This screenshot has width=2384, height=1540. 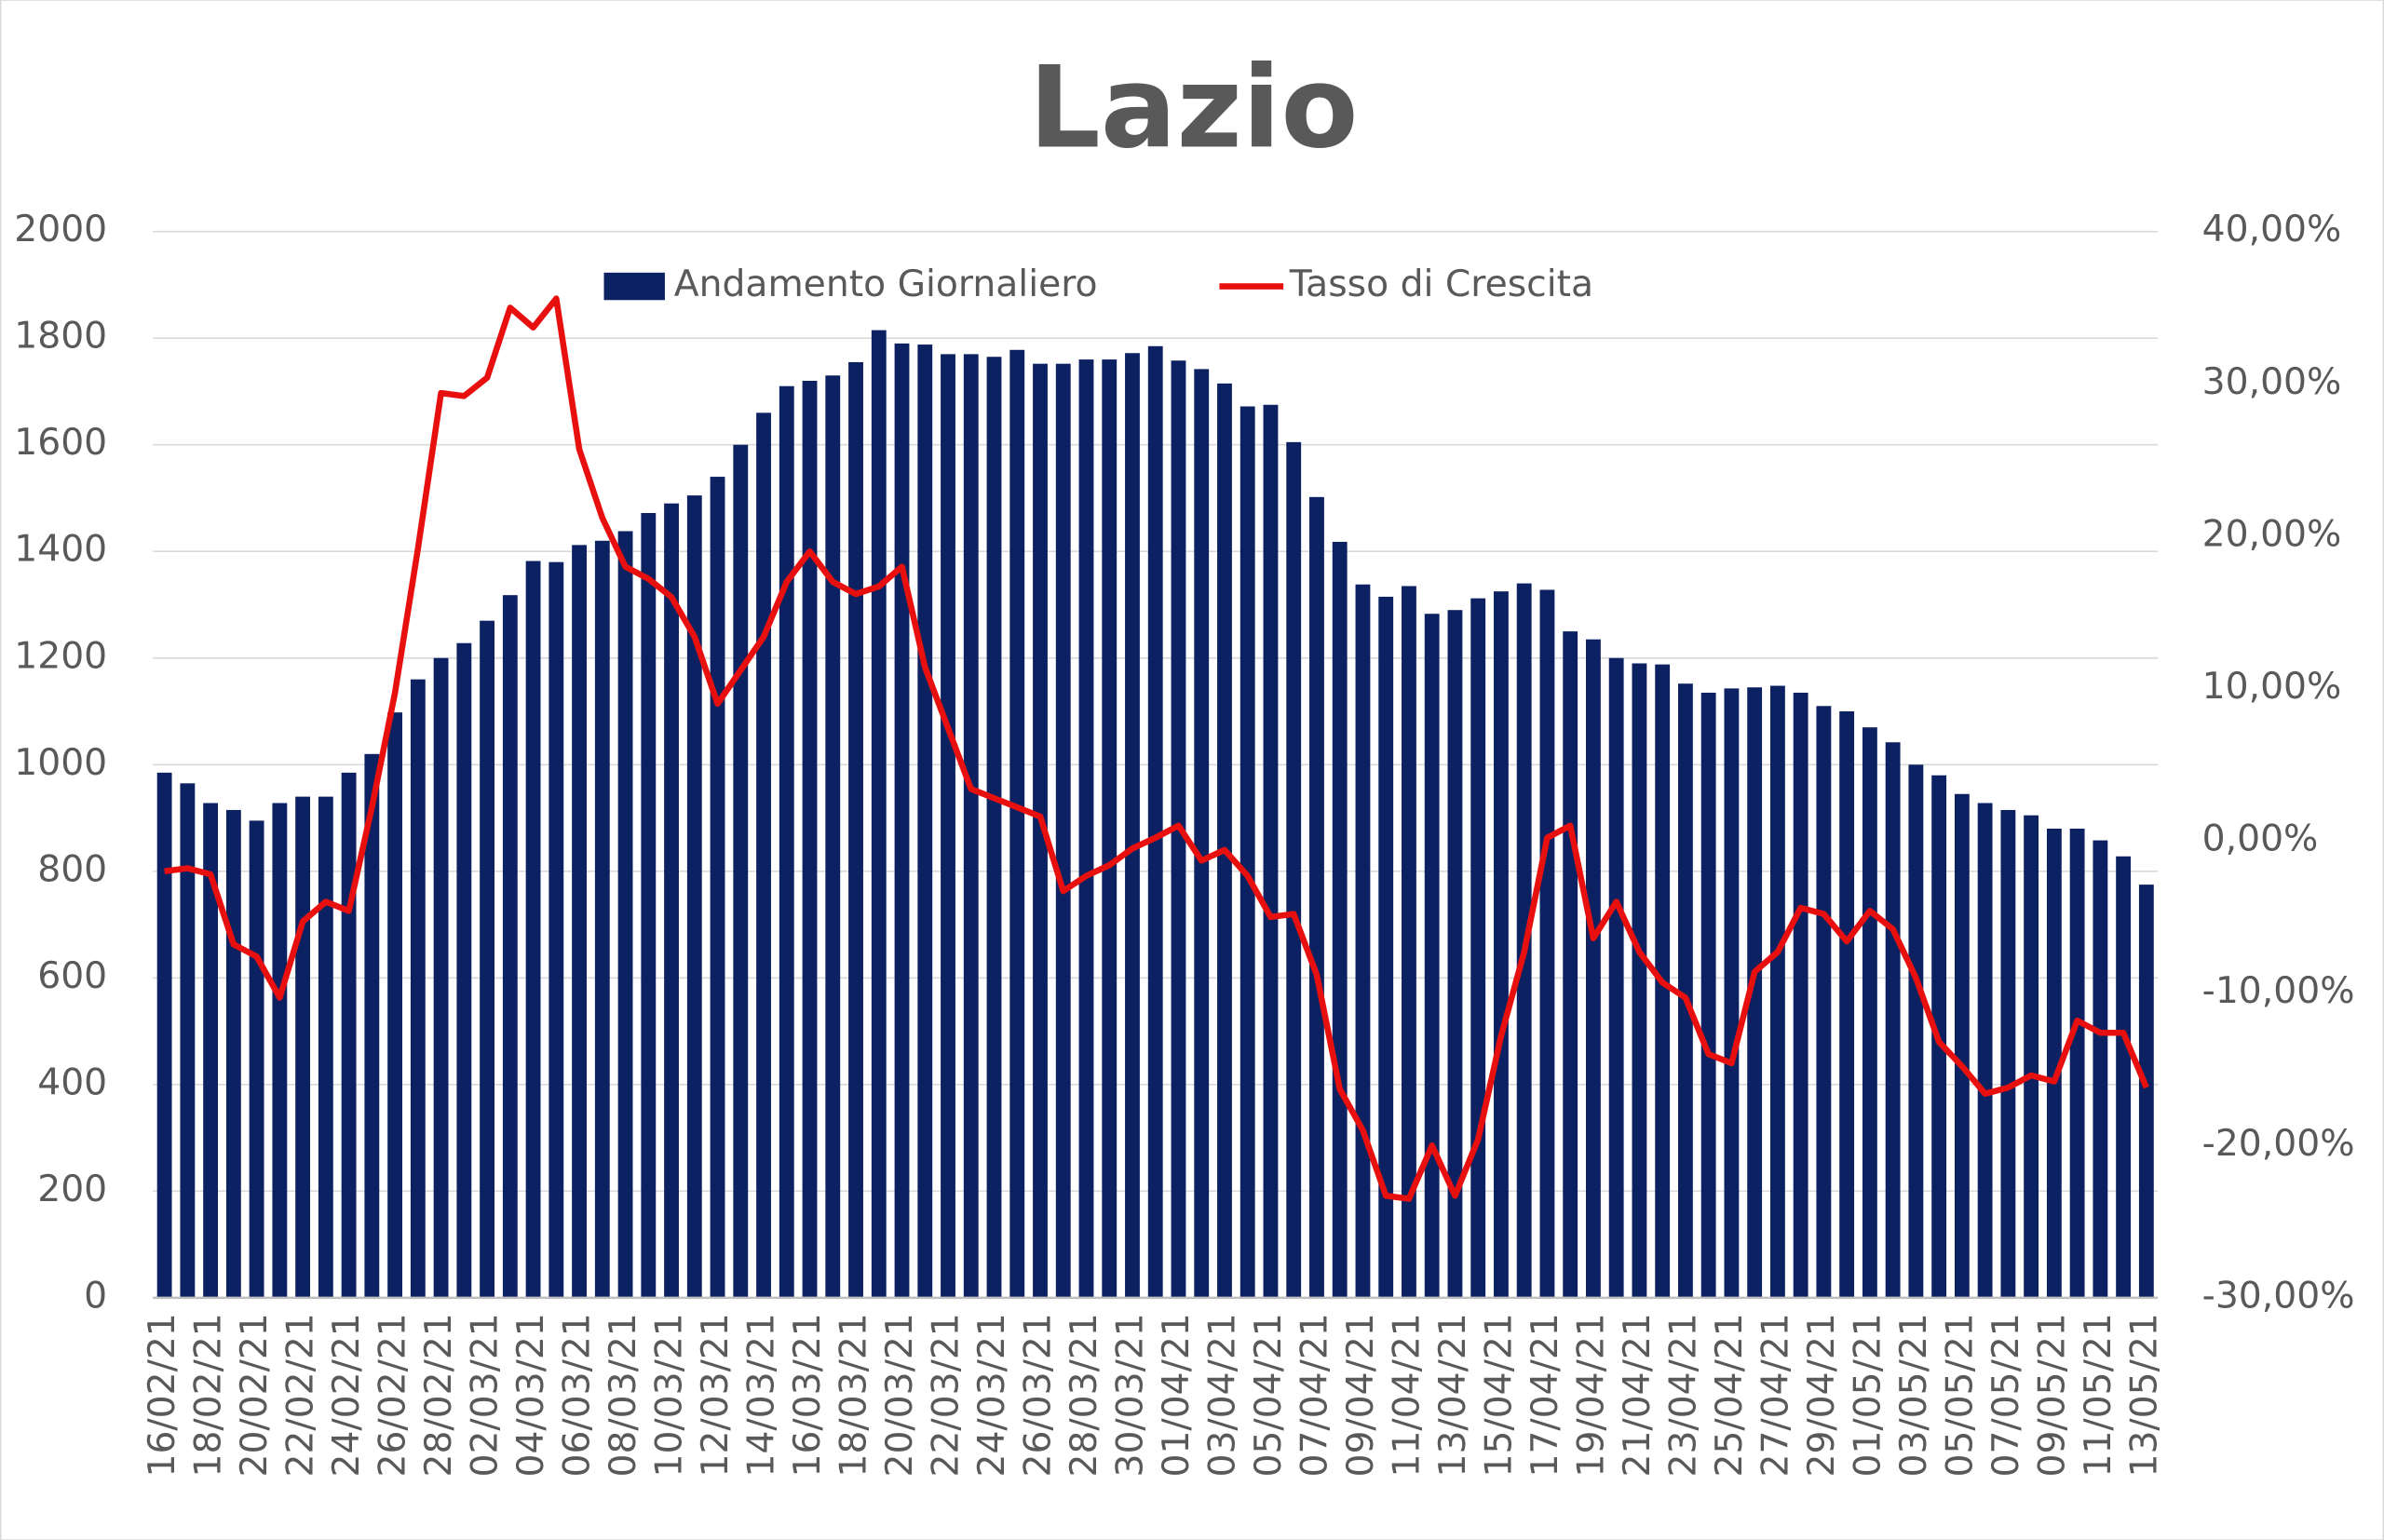 What do you see at coordinates (1683, 1395) in the screenshot?
I see `x-tick-label: 23/04/21` at bounding box center [1683, 1395].